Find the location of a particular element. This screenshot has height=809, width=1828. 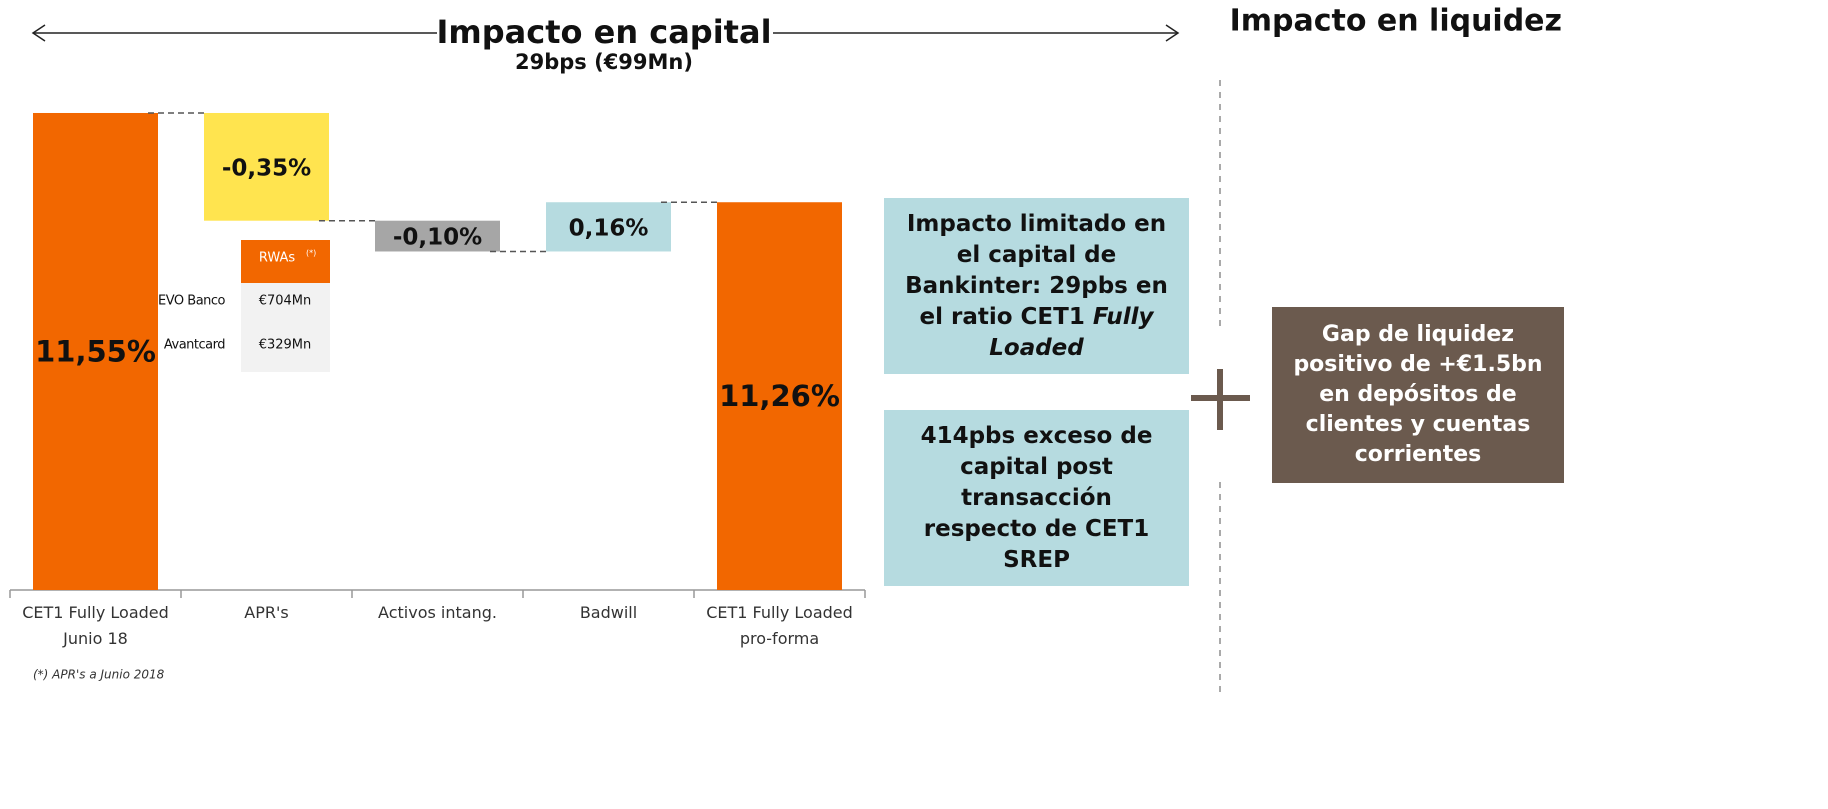

arrows is located at coordinates (605, 33).